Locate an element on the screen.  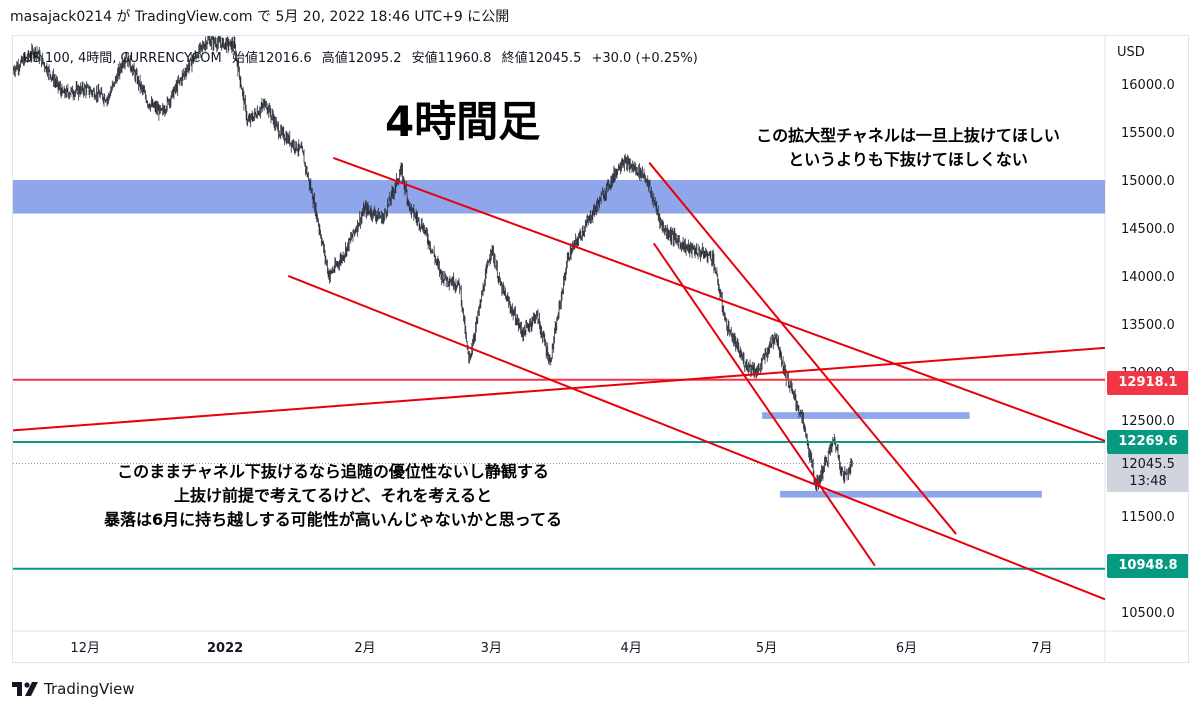
legend-close: 終値12045.5 is located at coordinates (541, 58).